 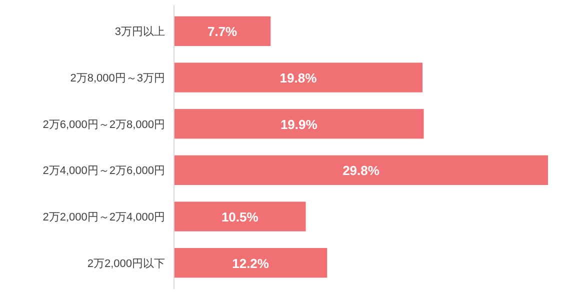 What do you see at coordinates (103, 124) in the screenshot?
I see `y-tick-label: 2万6,000円～2万8,000円` at bounding box center [103, 124].